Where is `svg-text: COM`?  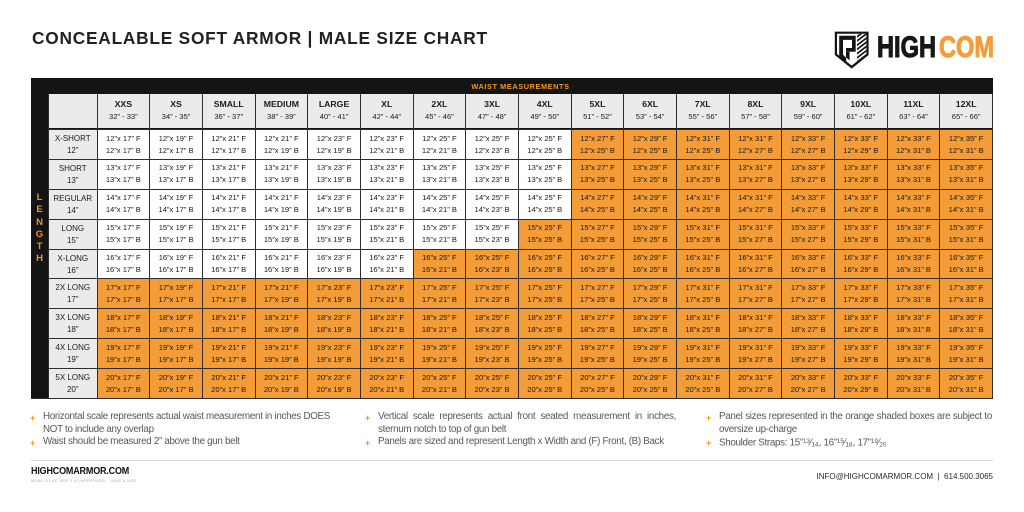
svg-text: COM is located at coordinates (966, 47).